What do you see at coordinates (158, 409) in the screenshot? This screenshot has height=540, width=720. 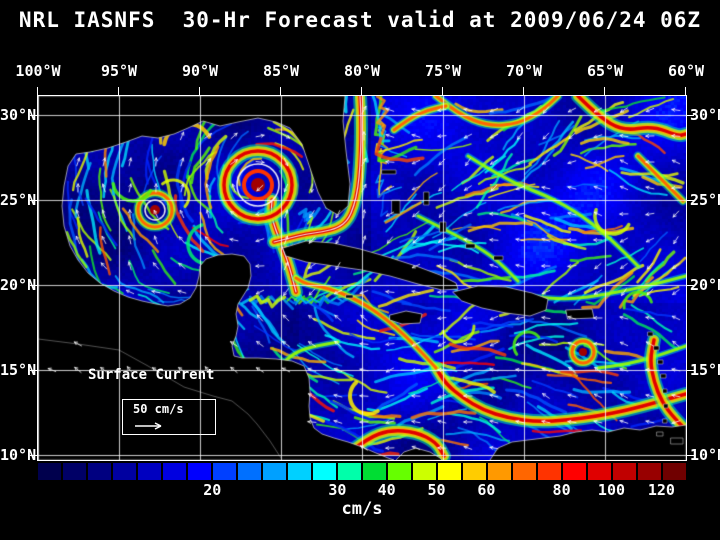 I see `scale-label: 50 cm/s` at bounding box center [158, 409].